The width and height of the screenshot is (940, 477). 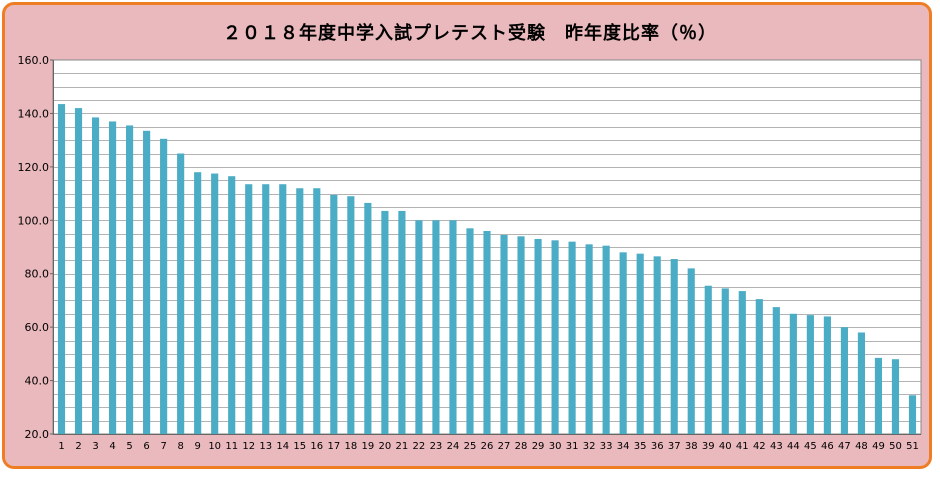 What do you see at coordinates (78, 446) in the screenshot?
I see `x-tick-label: 2` at bounding box center [78, 446].